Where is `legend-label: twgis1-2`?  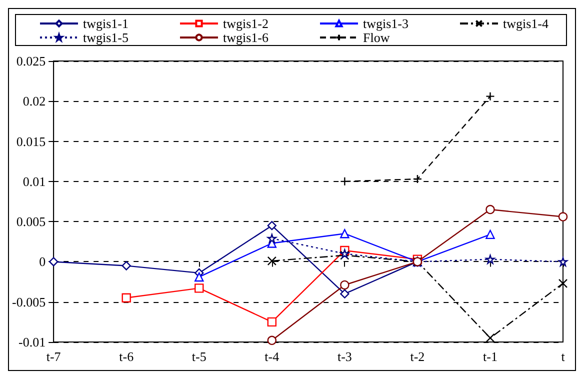
legend-label: twgis1-2 is located at coordinates (245, 23).